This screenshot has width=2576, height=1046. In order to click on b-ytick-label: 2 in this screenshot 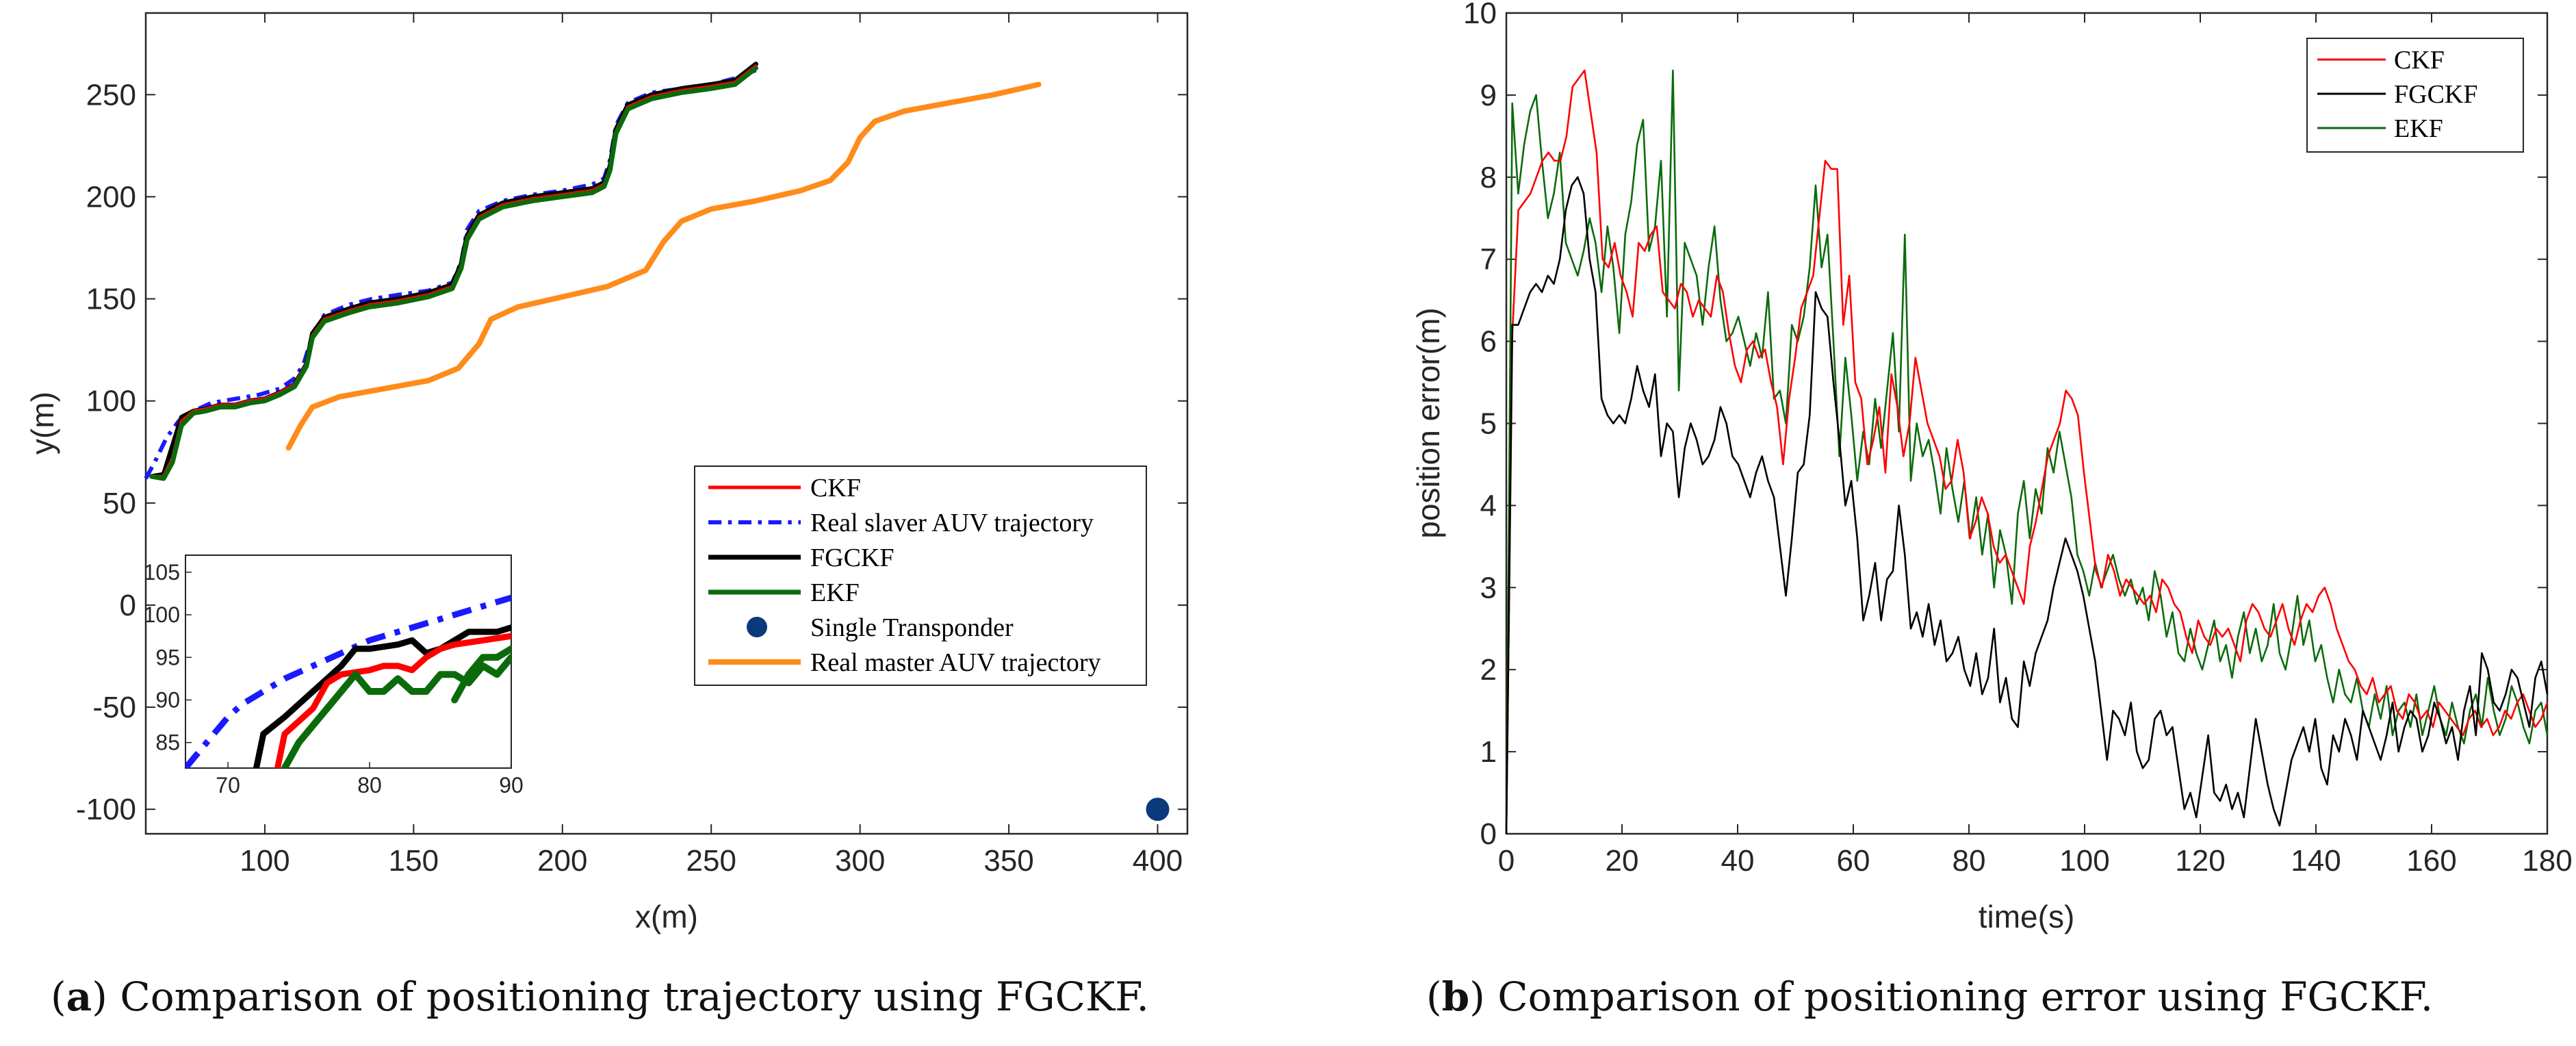, I will do `click(1488, 670)`.